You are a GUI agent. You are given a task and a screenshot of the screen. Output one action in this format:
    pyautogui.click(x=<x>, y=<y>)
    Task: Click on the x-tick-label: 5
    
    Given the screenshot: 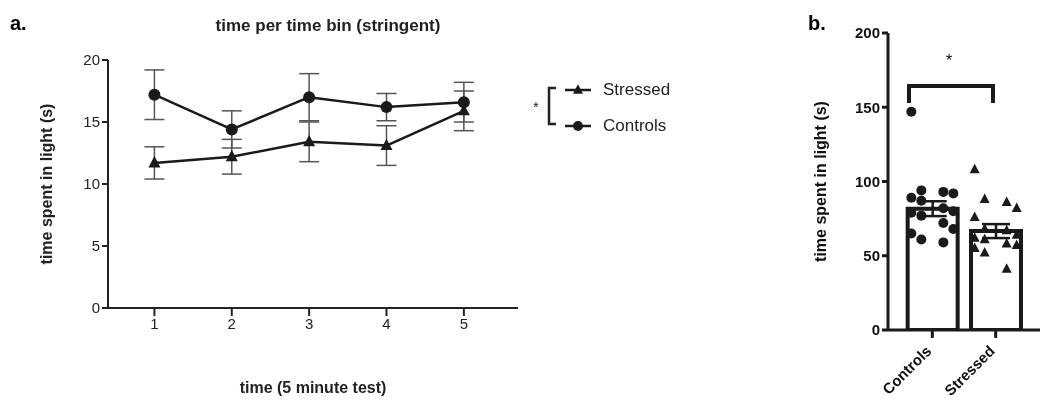 What is the action you would take?
    pyautogui.click(x=464, y=323)
    